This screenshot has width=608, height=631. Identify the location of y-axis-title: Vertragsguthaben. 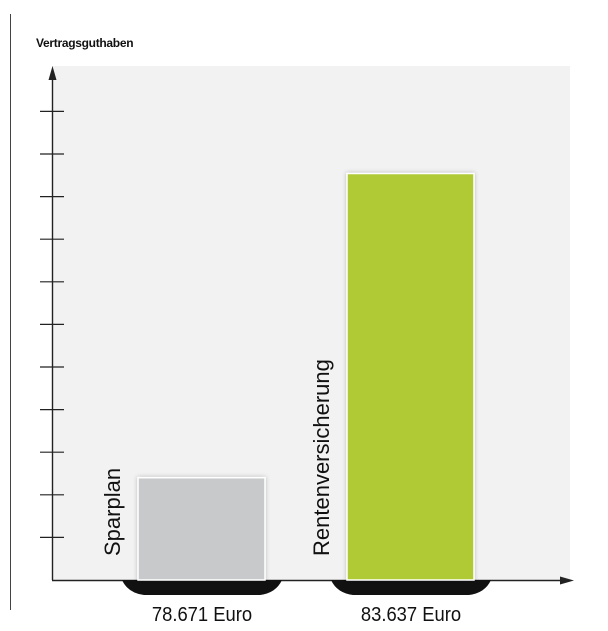
(85, 43).